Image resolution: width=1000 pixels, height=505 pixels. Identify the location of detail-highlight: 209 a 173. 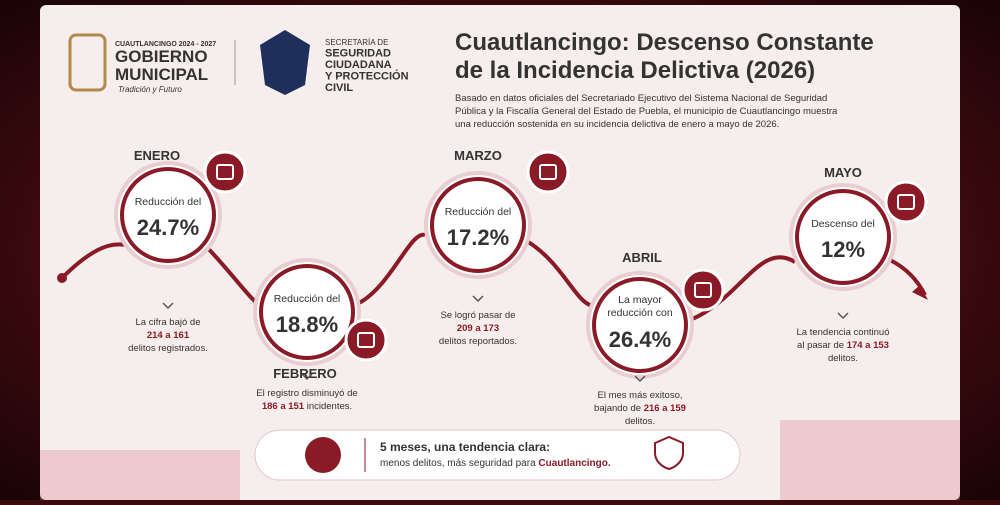
(478, 328).